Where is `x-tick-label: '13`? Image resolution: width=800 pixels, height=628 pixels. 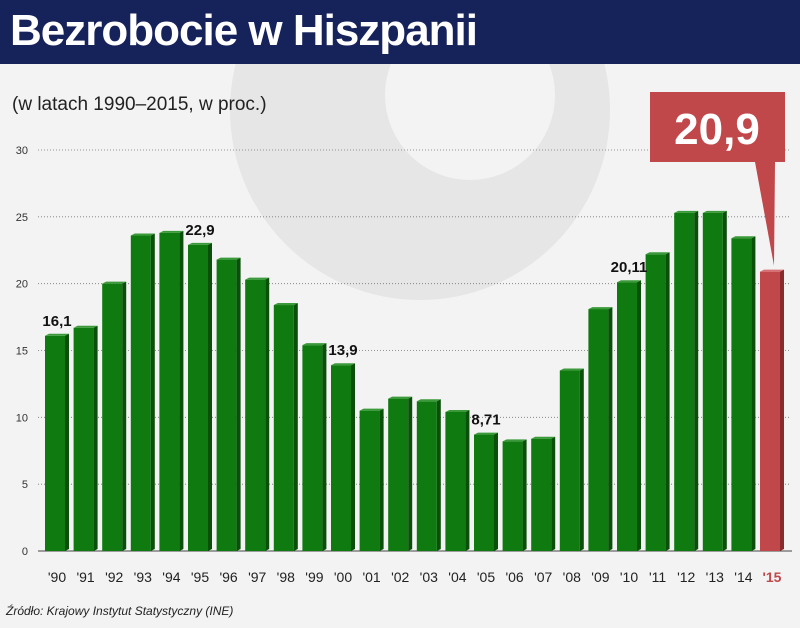
x-tick-label: '13 is located at coordinates (715, 577).